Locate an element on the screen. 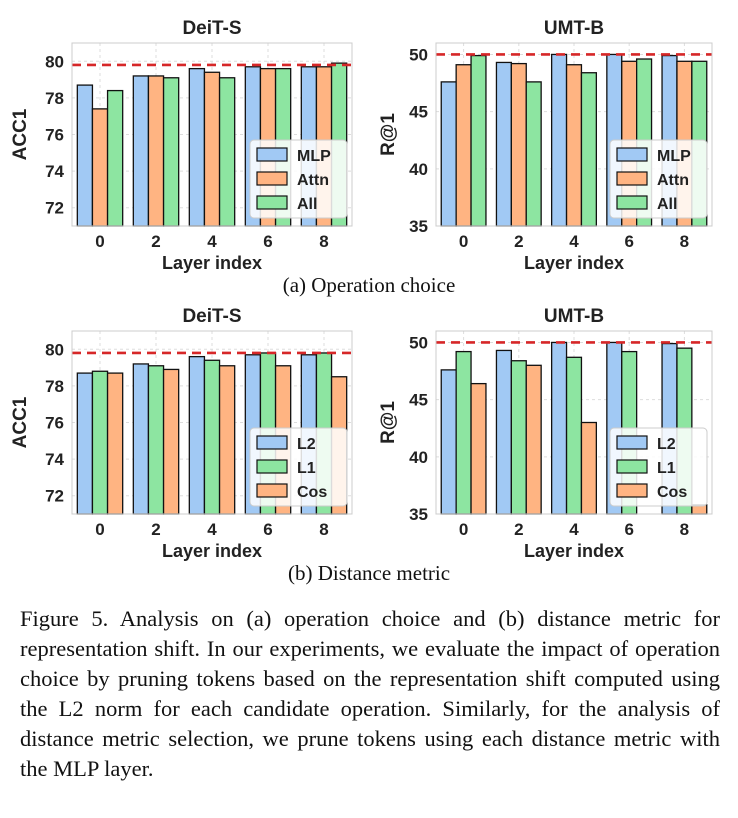 Image resolution: width=738 pixels, height=818 pixels. panel4-legend-swatch-cos is located at coordinates (632, 490).